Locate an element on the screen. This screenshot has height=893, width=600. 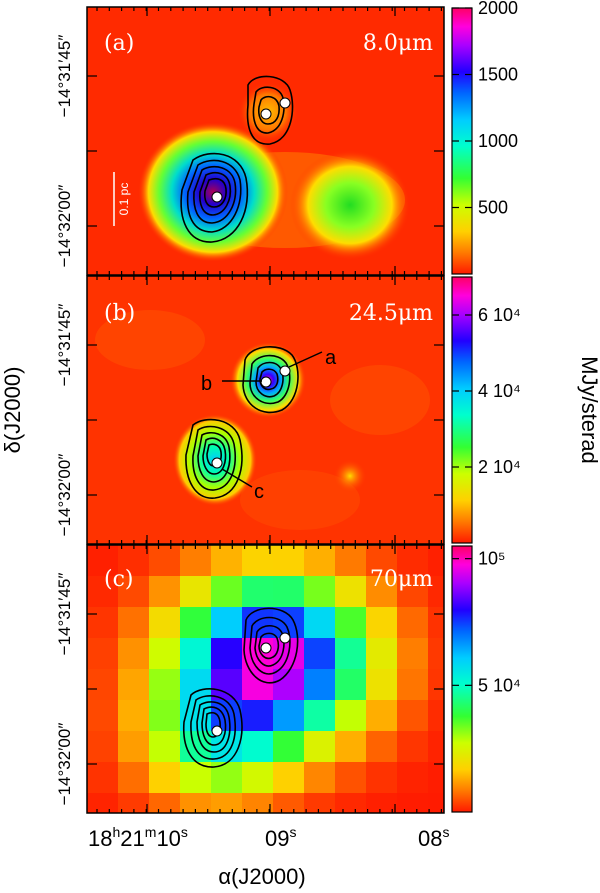
panel-a-label: (a) is located at coordinates (119, 43).